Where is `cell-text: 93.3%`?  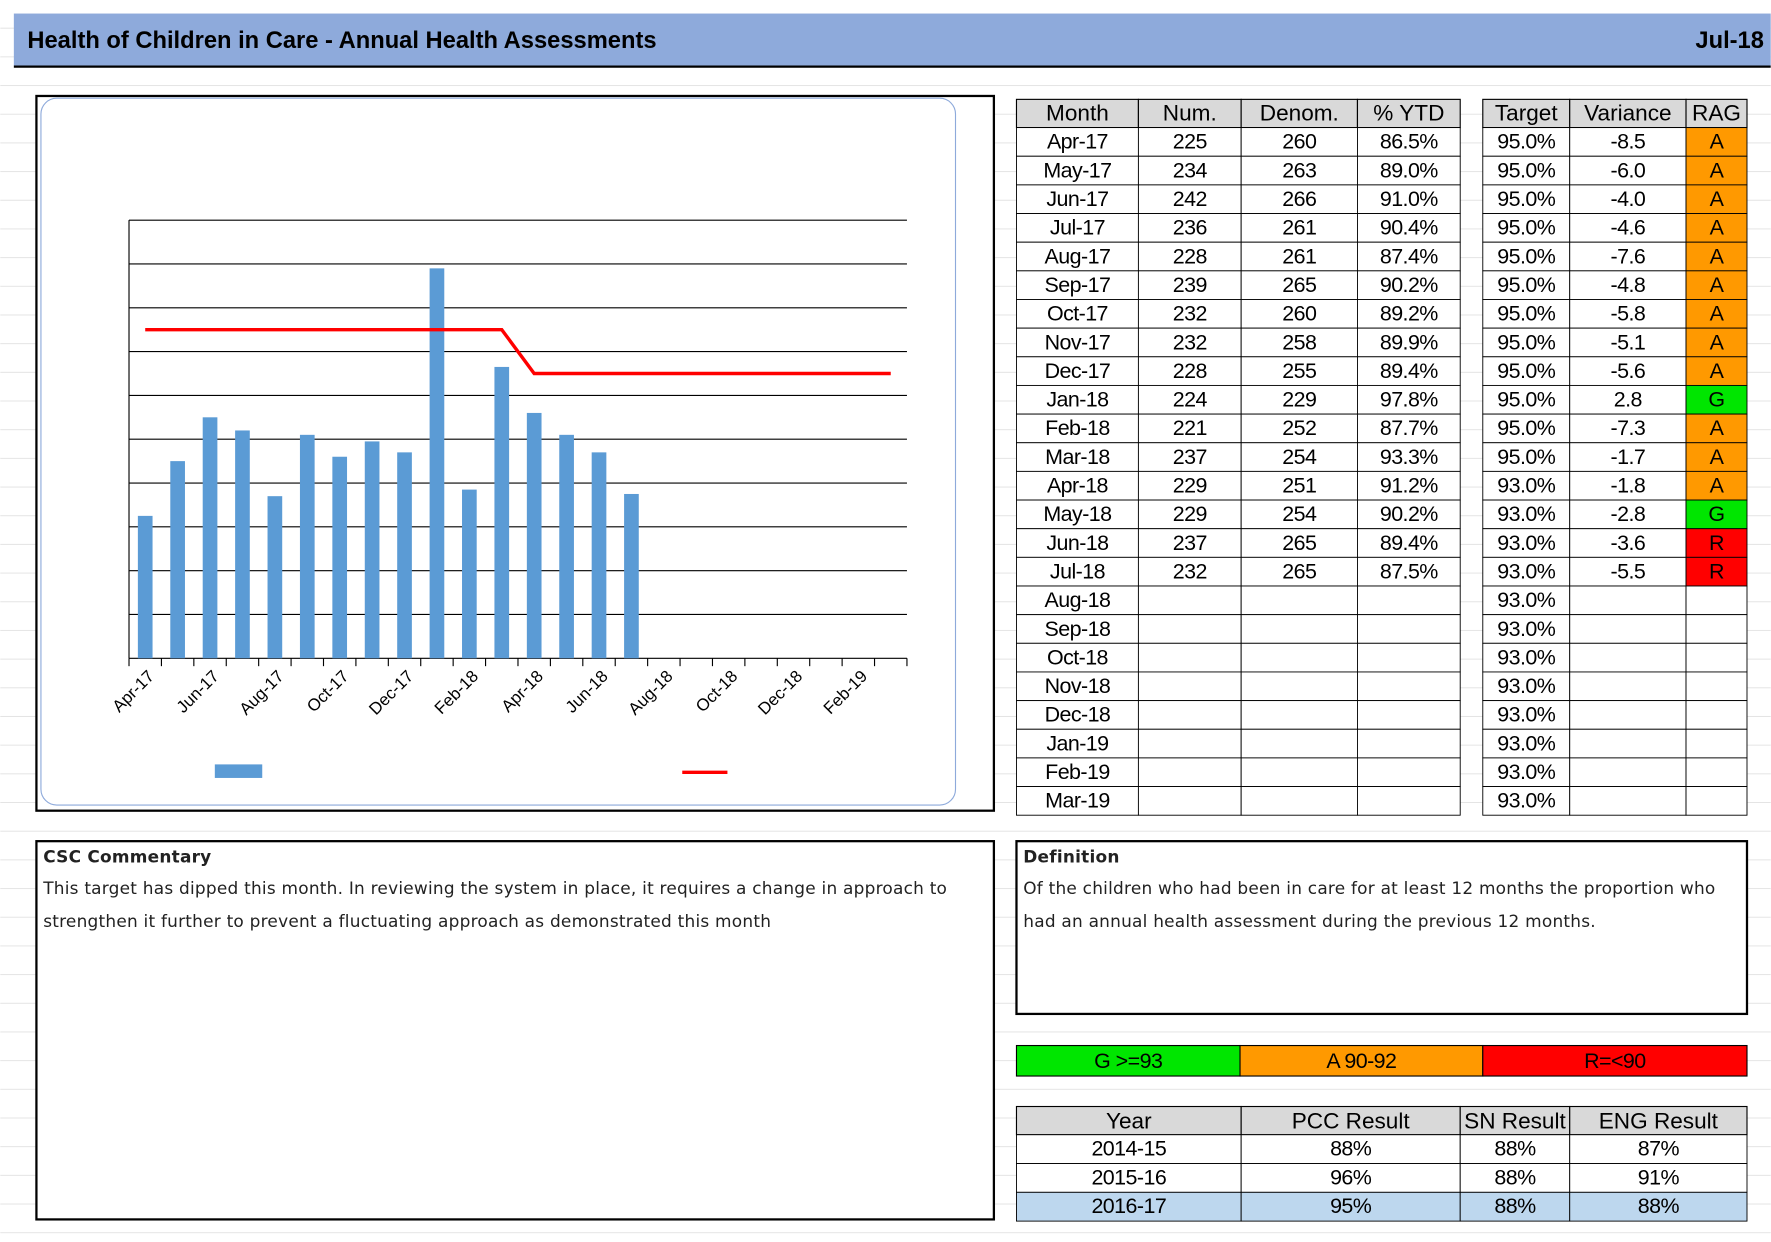 cell-text: 93.3% is located at coordinates (1409, 457).